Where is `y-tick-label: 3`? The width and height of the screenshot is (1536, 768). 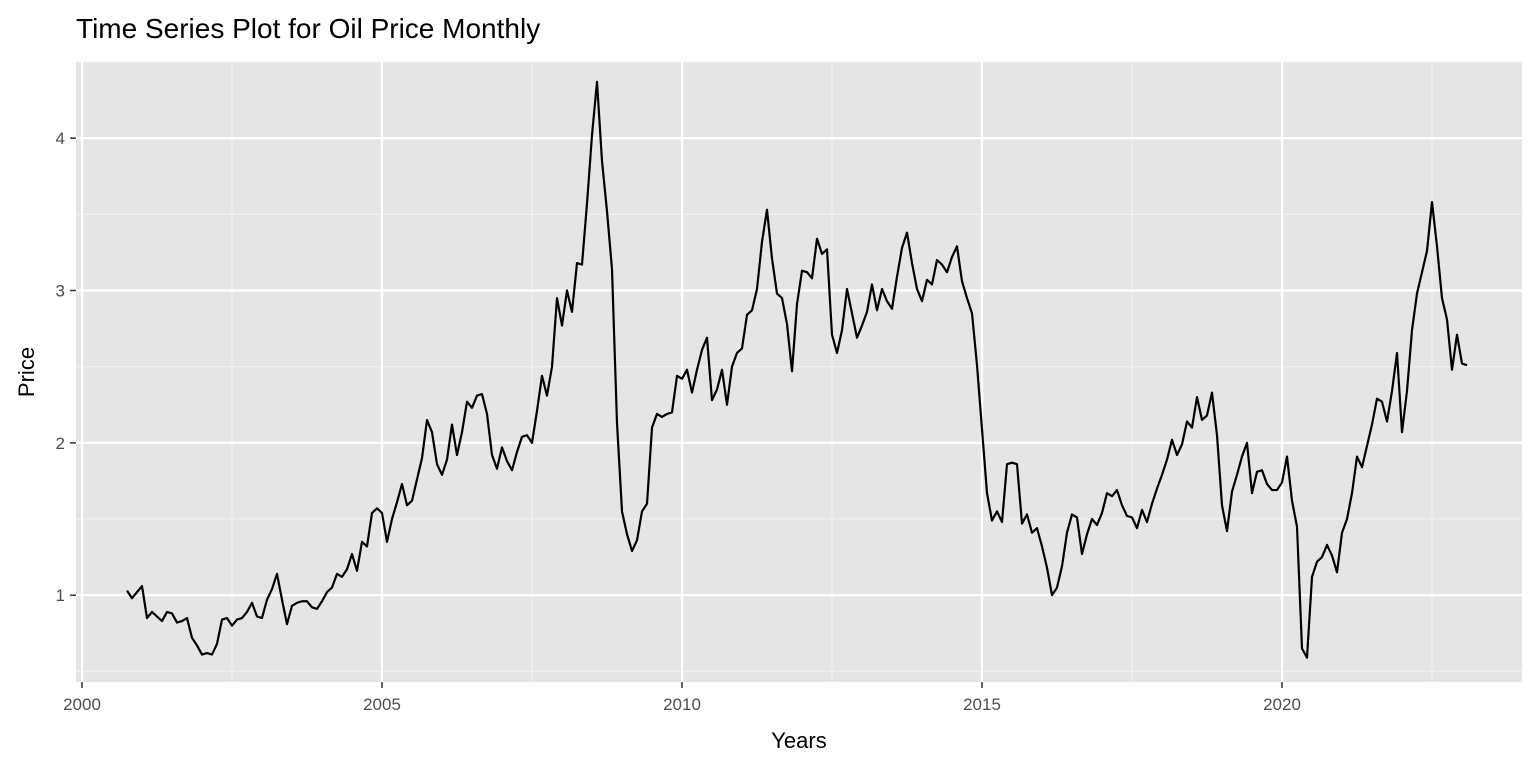
y-tick-label: 3 is located at coordinates (60, 291).